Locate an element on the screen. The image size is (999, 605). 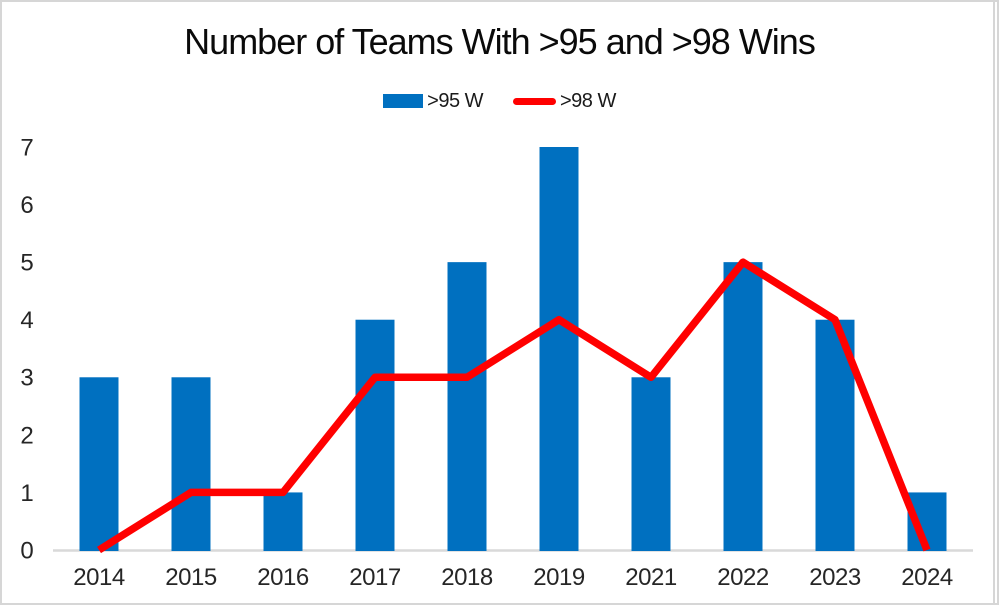
x-axis-label: 2024 is located at coordinates (927, 577).